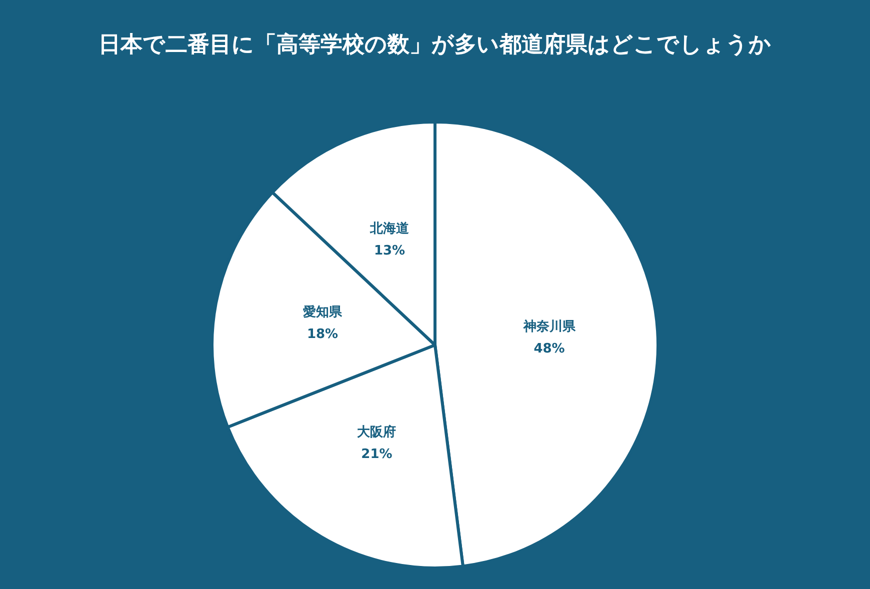  What do you see at coordinates (376, 454) in the screenshot?
I see `data-label: 21%` at bounding box center [376, 454].